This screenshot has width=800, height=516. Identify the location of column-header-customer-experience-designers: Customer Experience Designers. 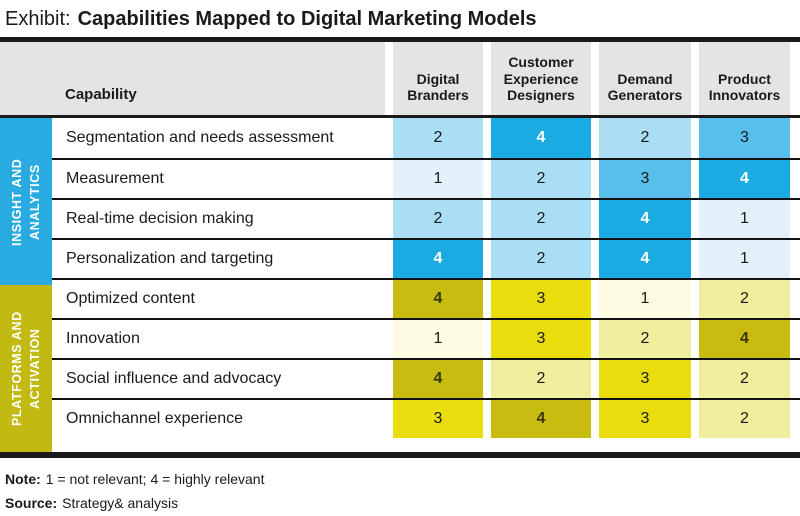
(541, 78).